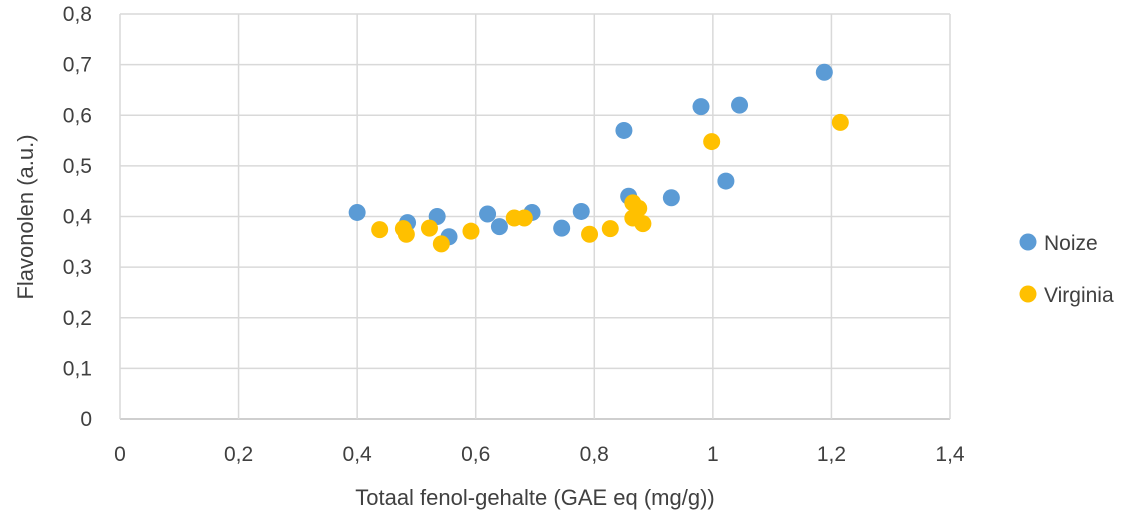  Describe the element at coordinates (77, 267) in the screenshot. I see `y-tick-label: 0,3` at that location.